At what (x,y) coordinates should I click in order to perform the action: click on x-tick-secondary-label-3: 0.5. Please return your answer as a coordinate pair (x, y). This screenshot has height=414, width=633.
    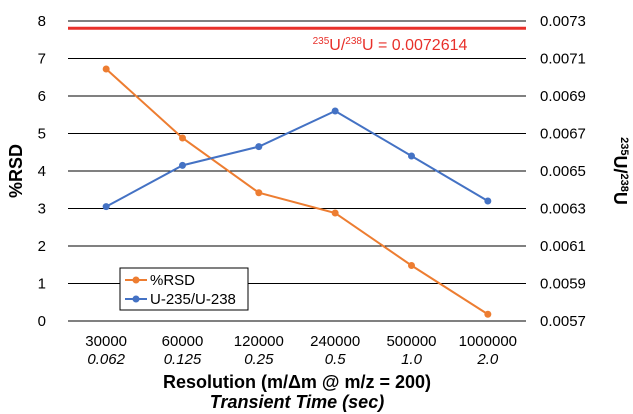
    Looking at the image, I should click on (336, 359).